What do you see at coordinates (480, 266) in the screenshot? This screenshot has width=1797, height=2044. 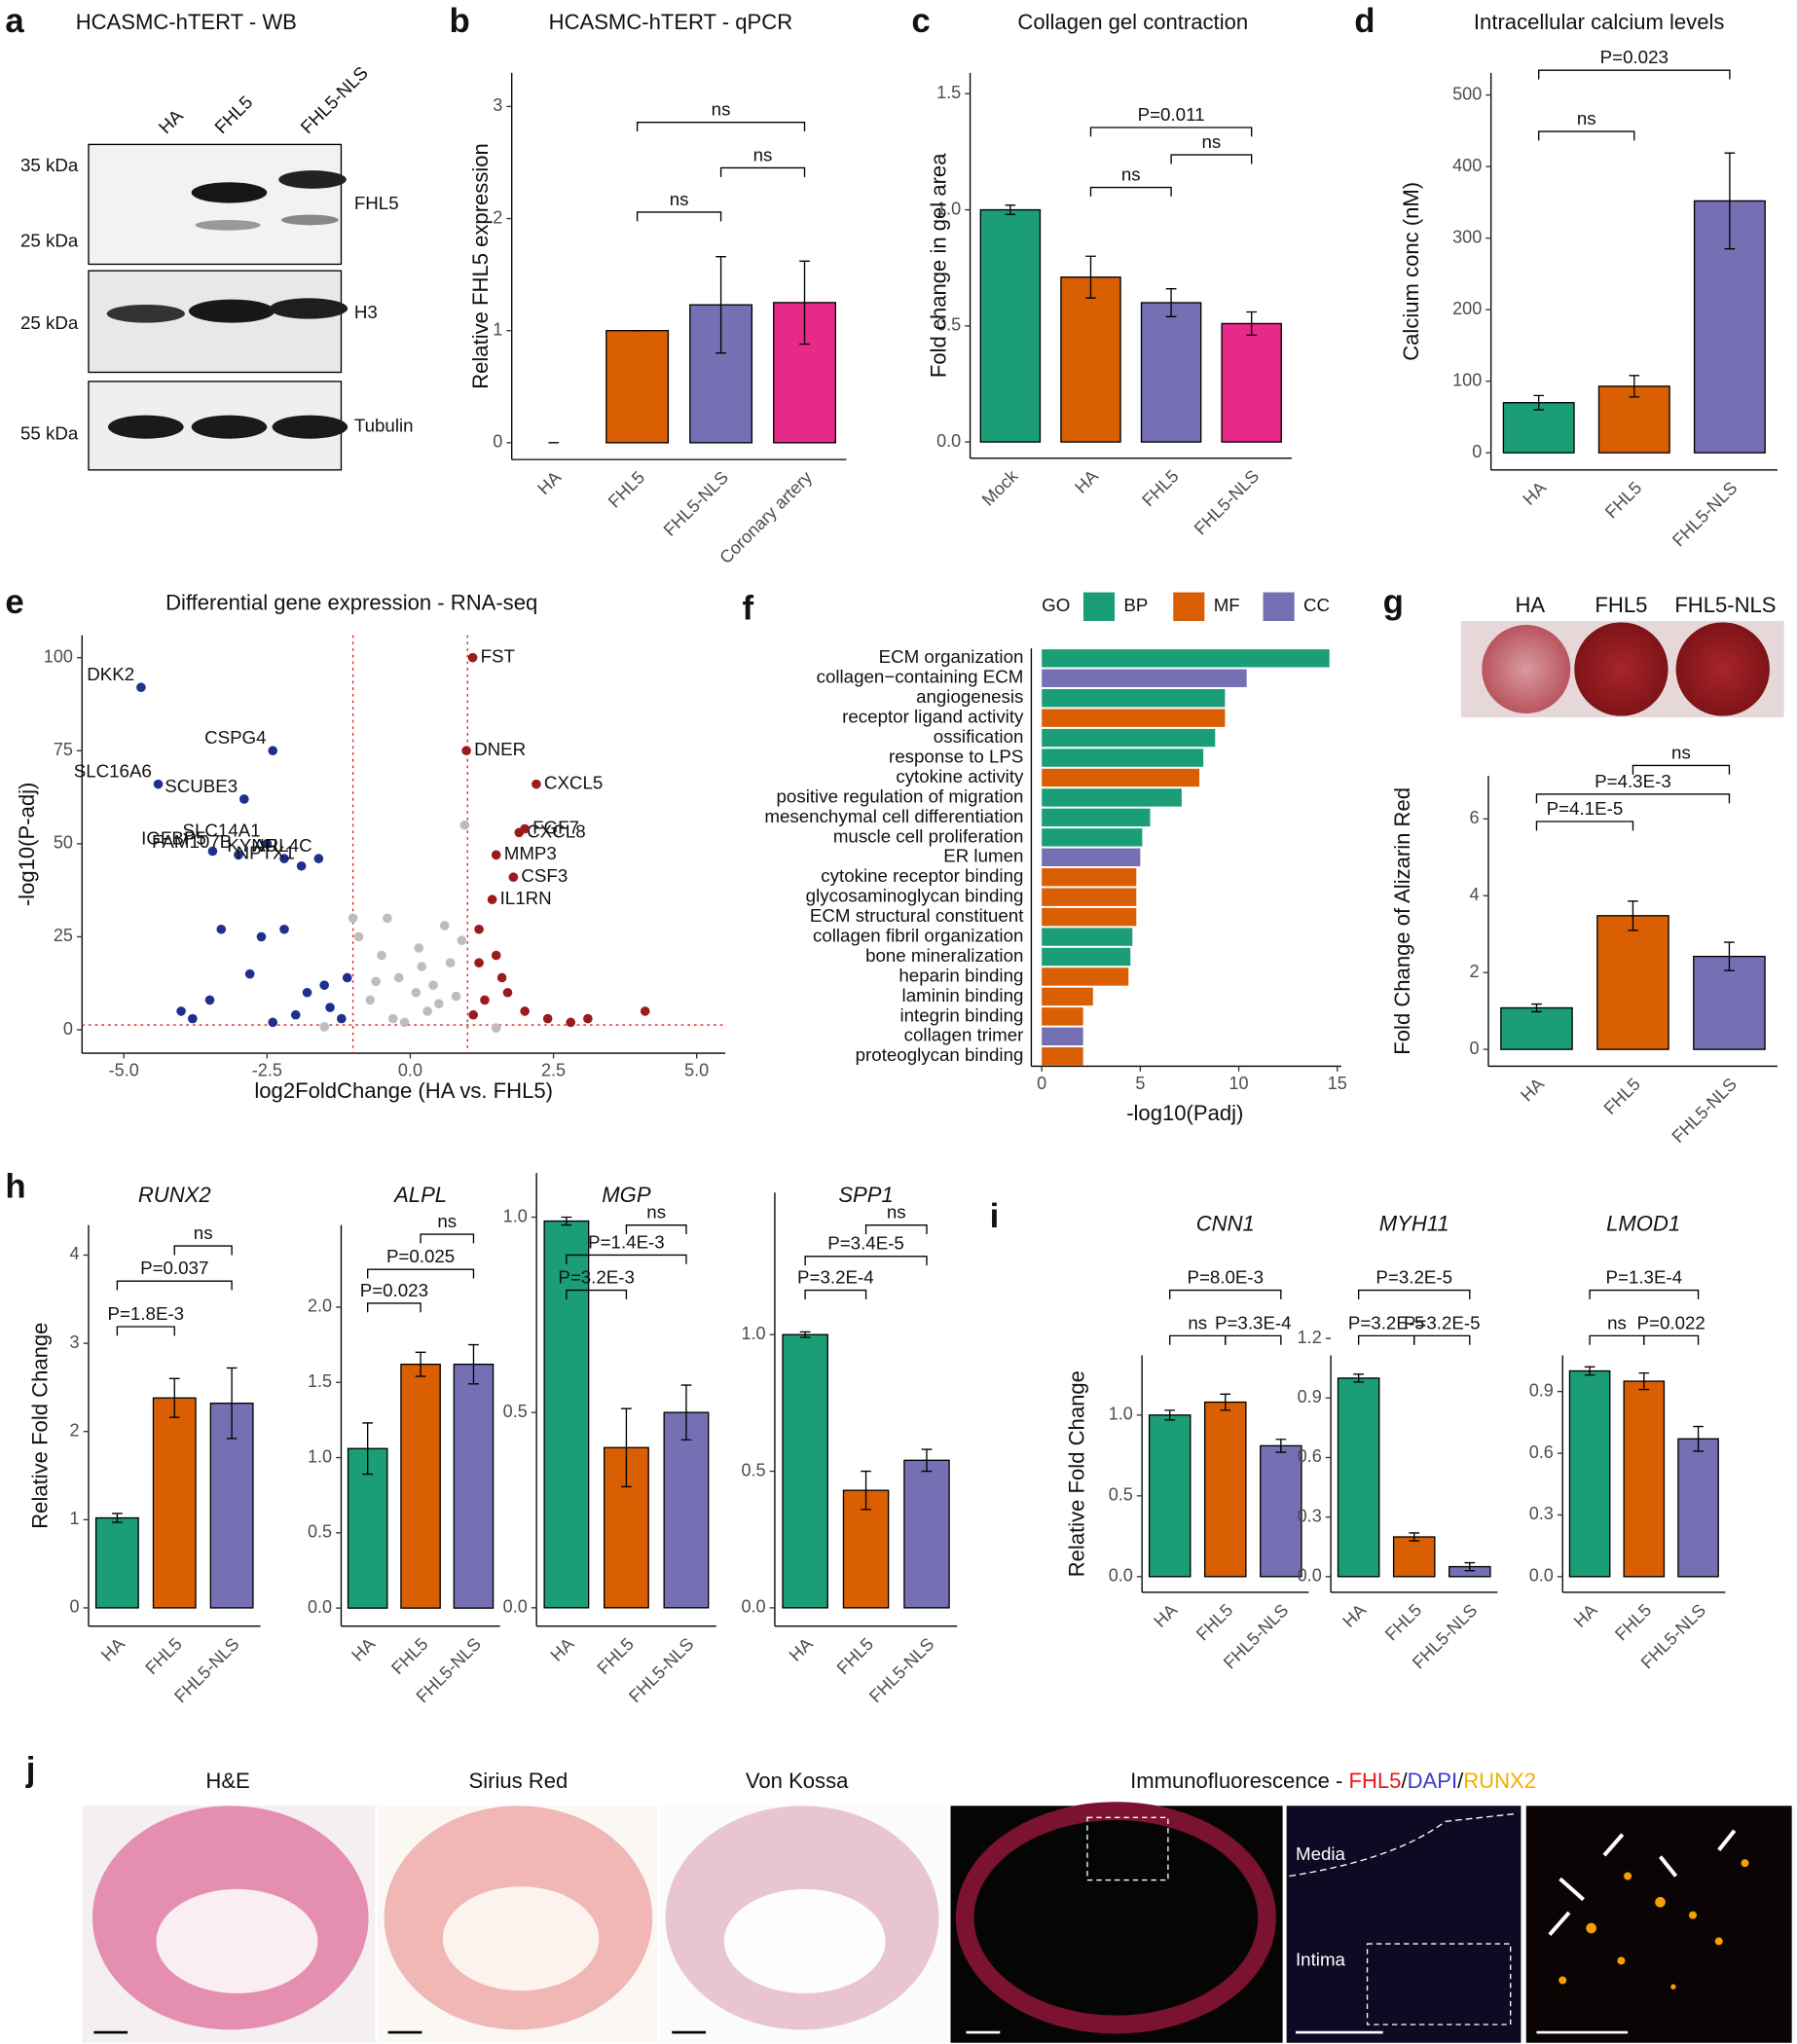 I see `y-axis-label: Relative FHL5 expression` at bounding box center [480, 266].